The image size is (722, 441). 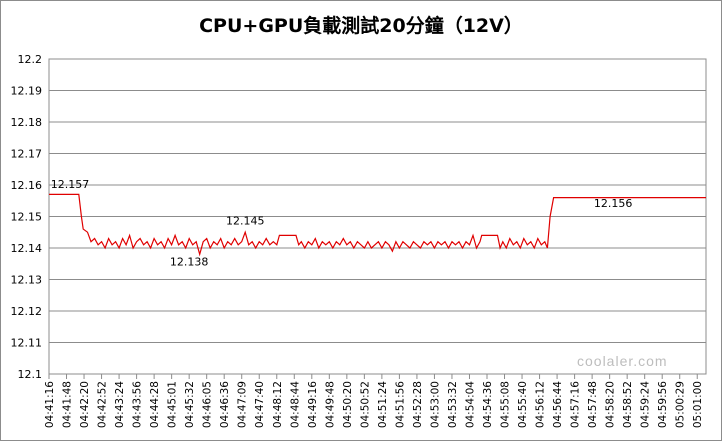 I want to click on x-tick-label: 04:46:36, so click(x=225, y=404).